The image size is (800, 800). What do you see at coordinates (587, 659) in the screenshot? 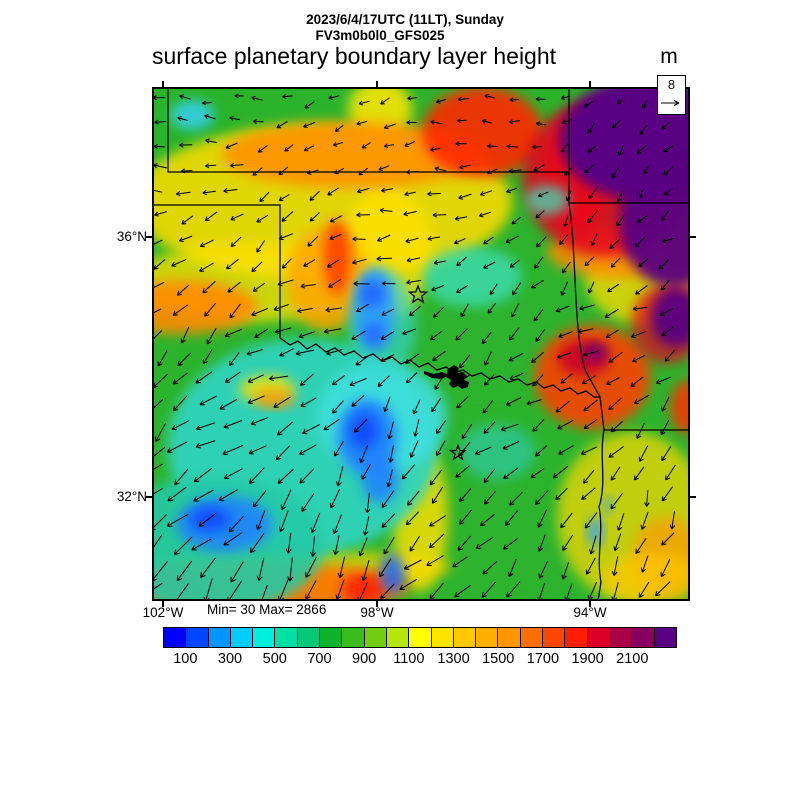
I see `colorbar-tick-label: 1900` at bounding box center [587, 659].